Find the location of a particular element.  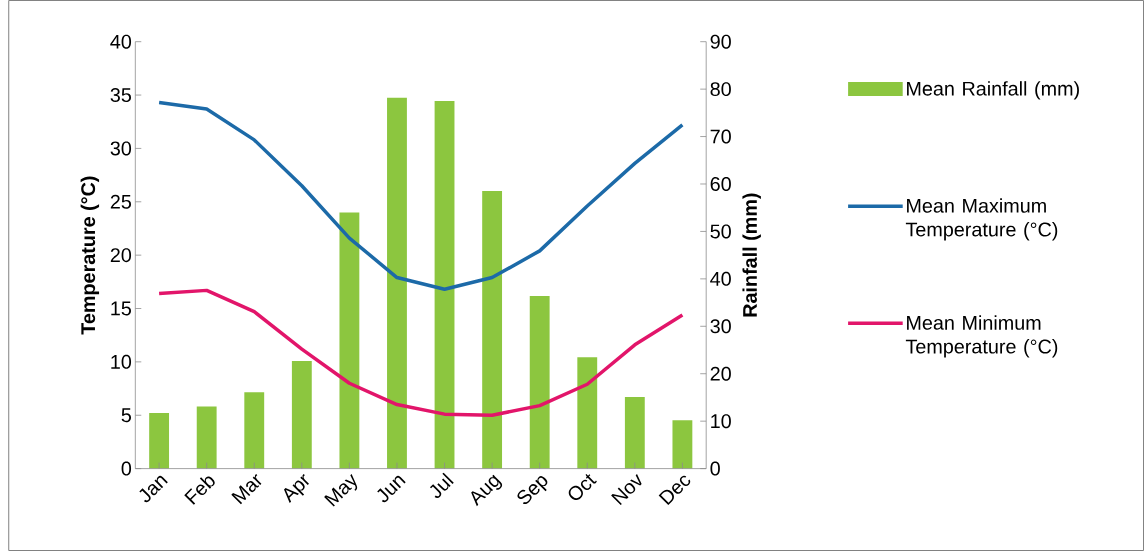

legend-label: Mean Maximum Temperature (°C) is located at coordinates (981, 219).